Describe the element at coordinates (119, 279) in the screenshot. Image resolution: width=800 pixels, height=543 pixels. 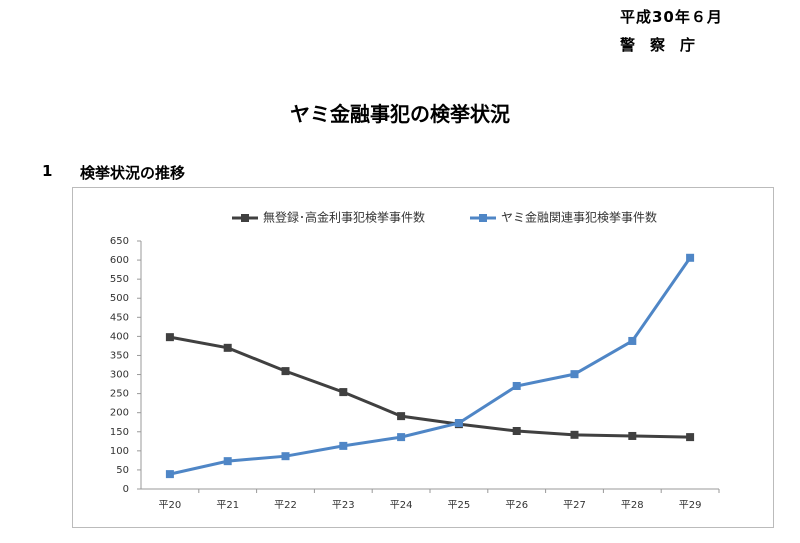
I see `y-tick-label: 550` at that location.